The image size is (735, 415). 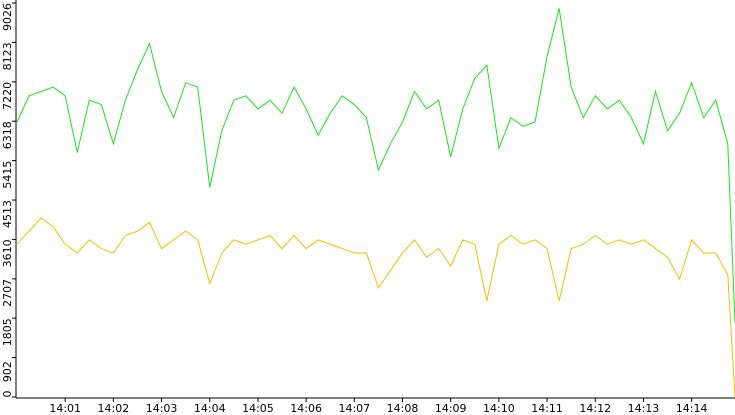 I want to click on x-tick-label: 14:13, so click(x=644, y=408).